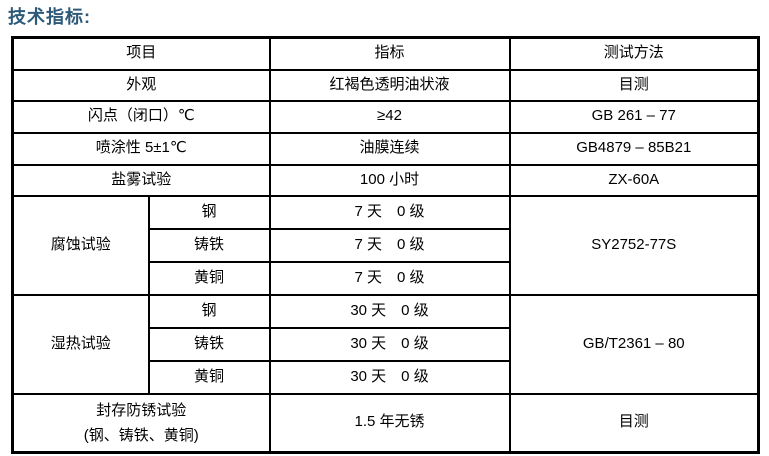 The image size is (769, 456). What do you see at coordinates (141, 116) in the screenshot?
I see `flash-point-item-cell: 闪点（闭口）℃` at bounding box center [141, 116].